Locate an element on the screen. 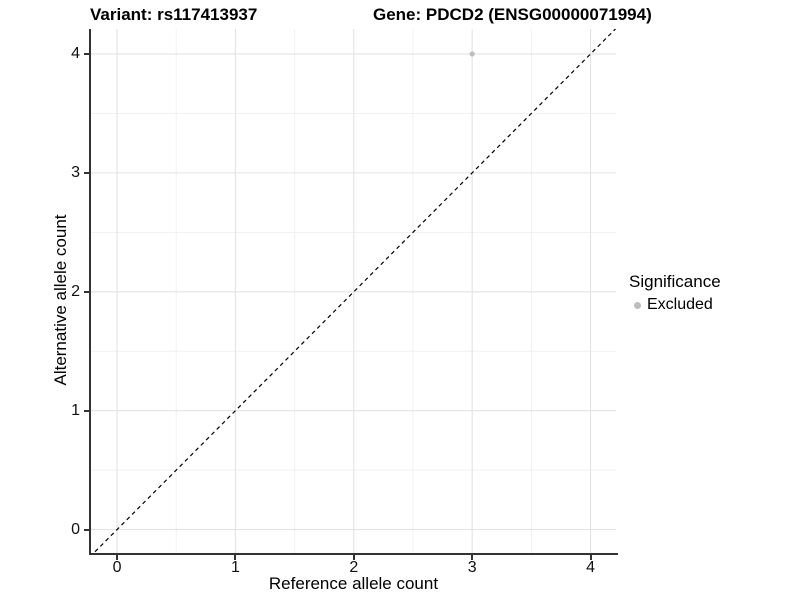  plot-title-gene: Gene: PDCD2 (ENSG00000071994) is located at coordinates (512, 14).